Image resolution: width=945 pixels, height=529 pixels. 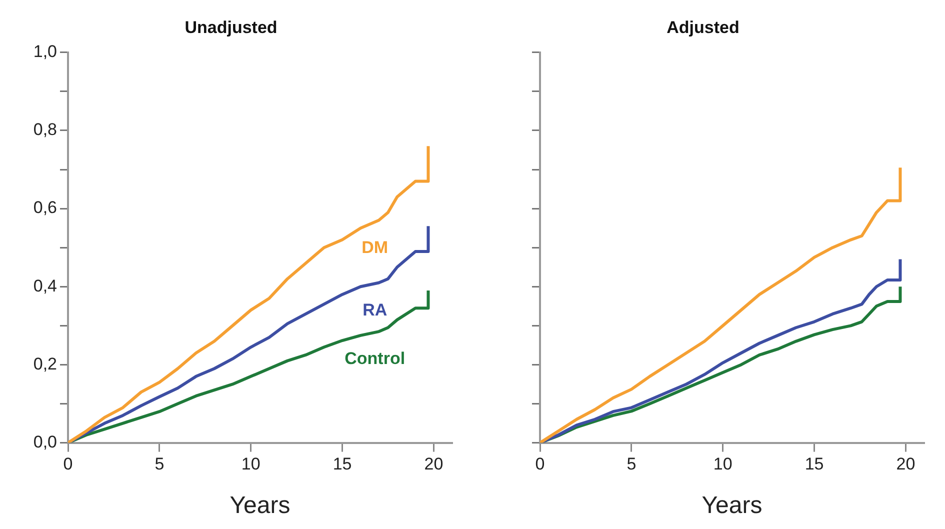 I want to click on series-label: Control, so click(x=375, y=358).